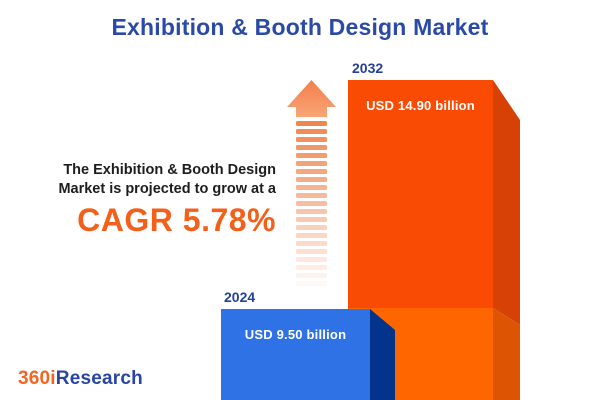 This screenshot has width=600, height=400. What do you see at coordinates (300, 27) in the screenshot?
I see `page-title: Exhibition & Booth Design Market` at bounding box center [300, 27].